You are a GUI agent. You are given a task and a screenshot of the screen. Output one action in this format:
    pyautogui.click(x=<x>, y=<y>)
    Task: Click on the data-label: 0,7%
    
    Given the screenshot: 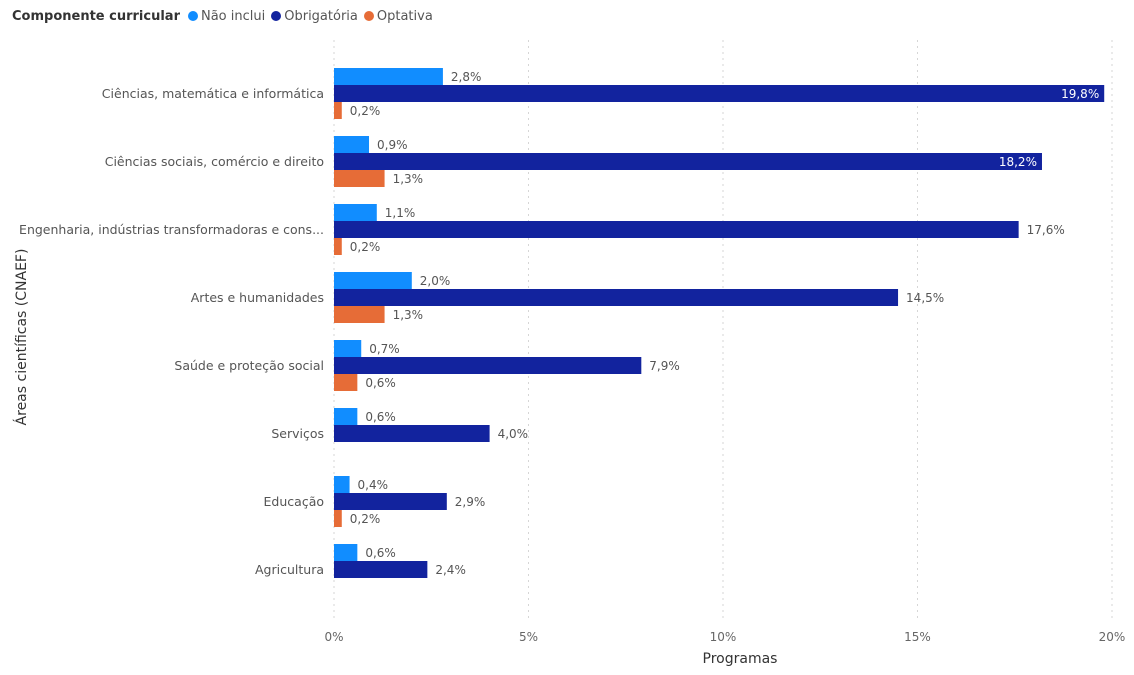 What is the action you would take?
    pyautogui.click(x=384, y=349)
    